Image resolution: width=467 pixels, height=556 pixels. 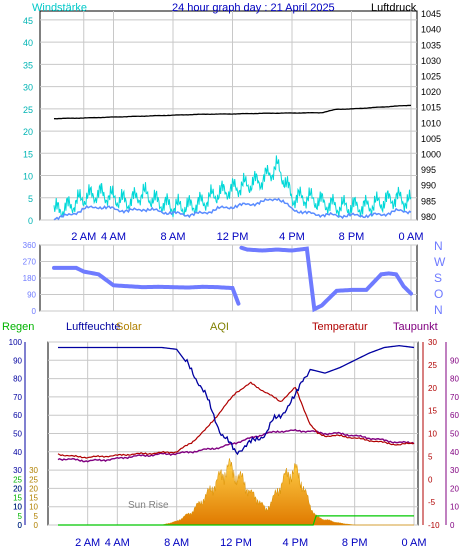 I want to click on rain-y-tick: 25, so click(x=17, y=479).